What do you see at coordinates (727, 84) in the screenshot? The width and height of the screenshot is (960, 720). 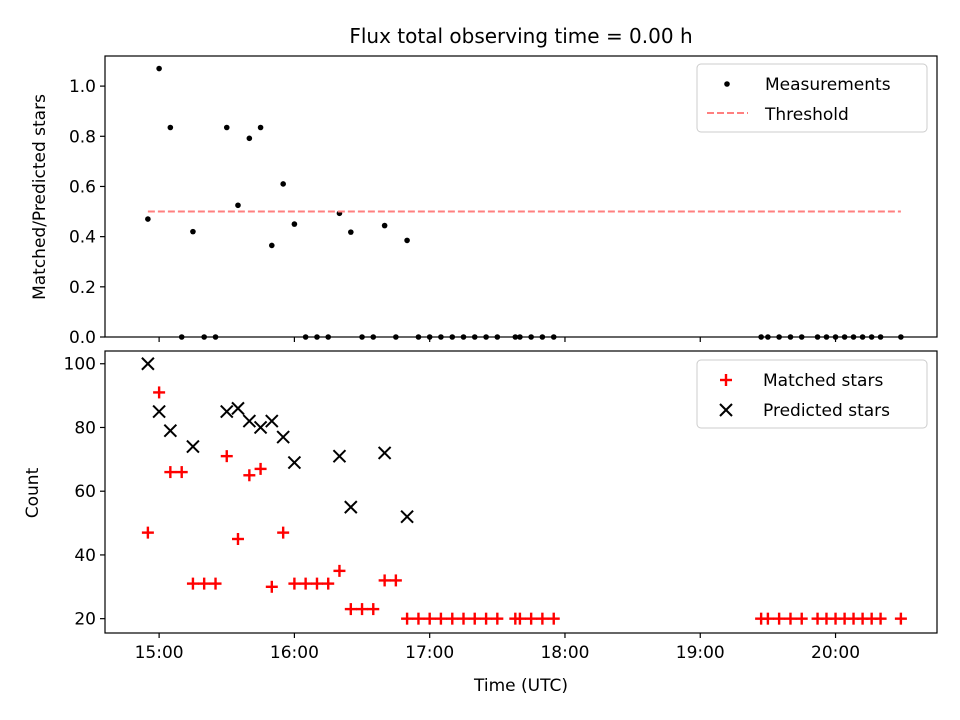 I see `legend-measurements-marker` at bounding box center [727, 84].